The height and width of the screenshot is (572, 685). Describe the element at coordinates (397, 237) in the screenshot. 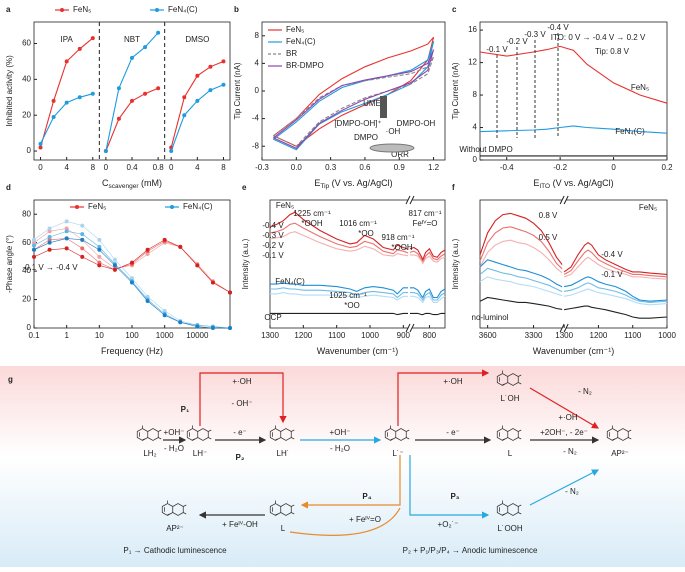

I see `annotation: 918 cm⁻¹` at that location.